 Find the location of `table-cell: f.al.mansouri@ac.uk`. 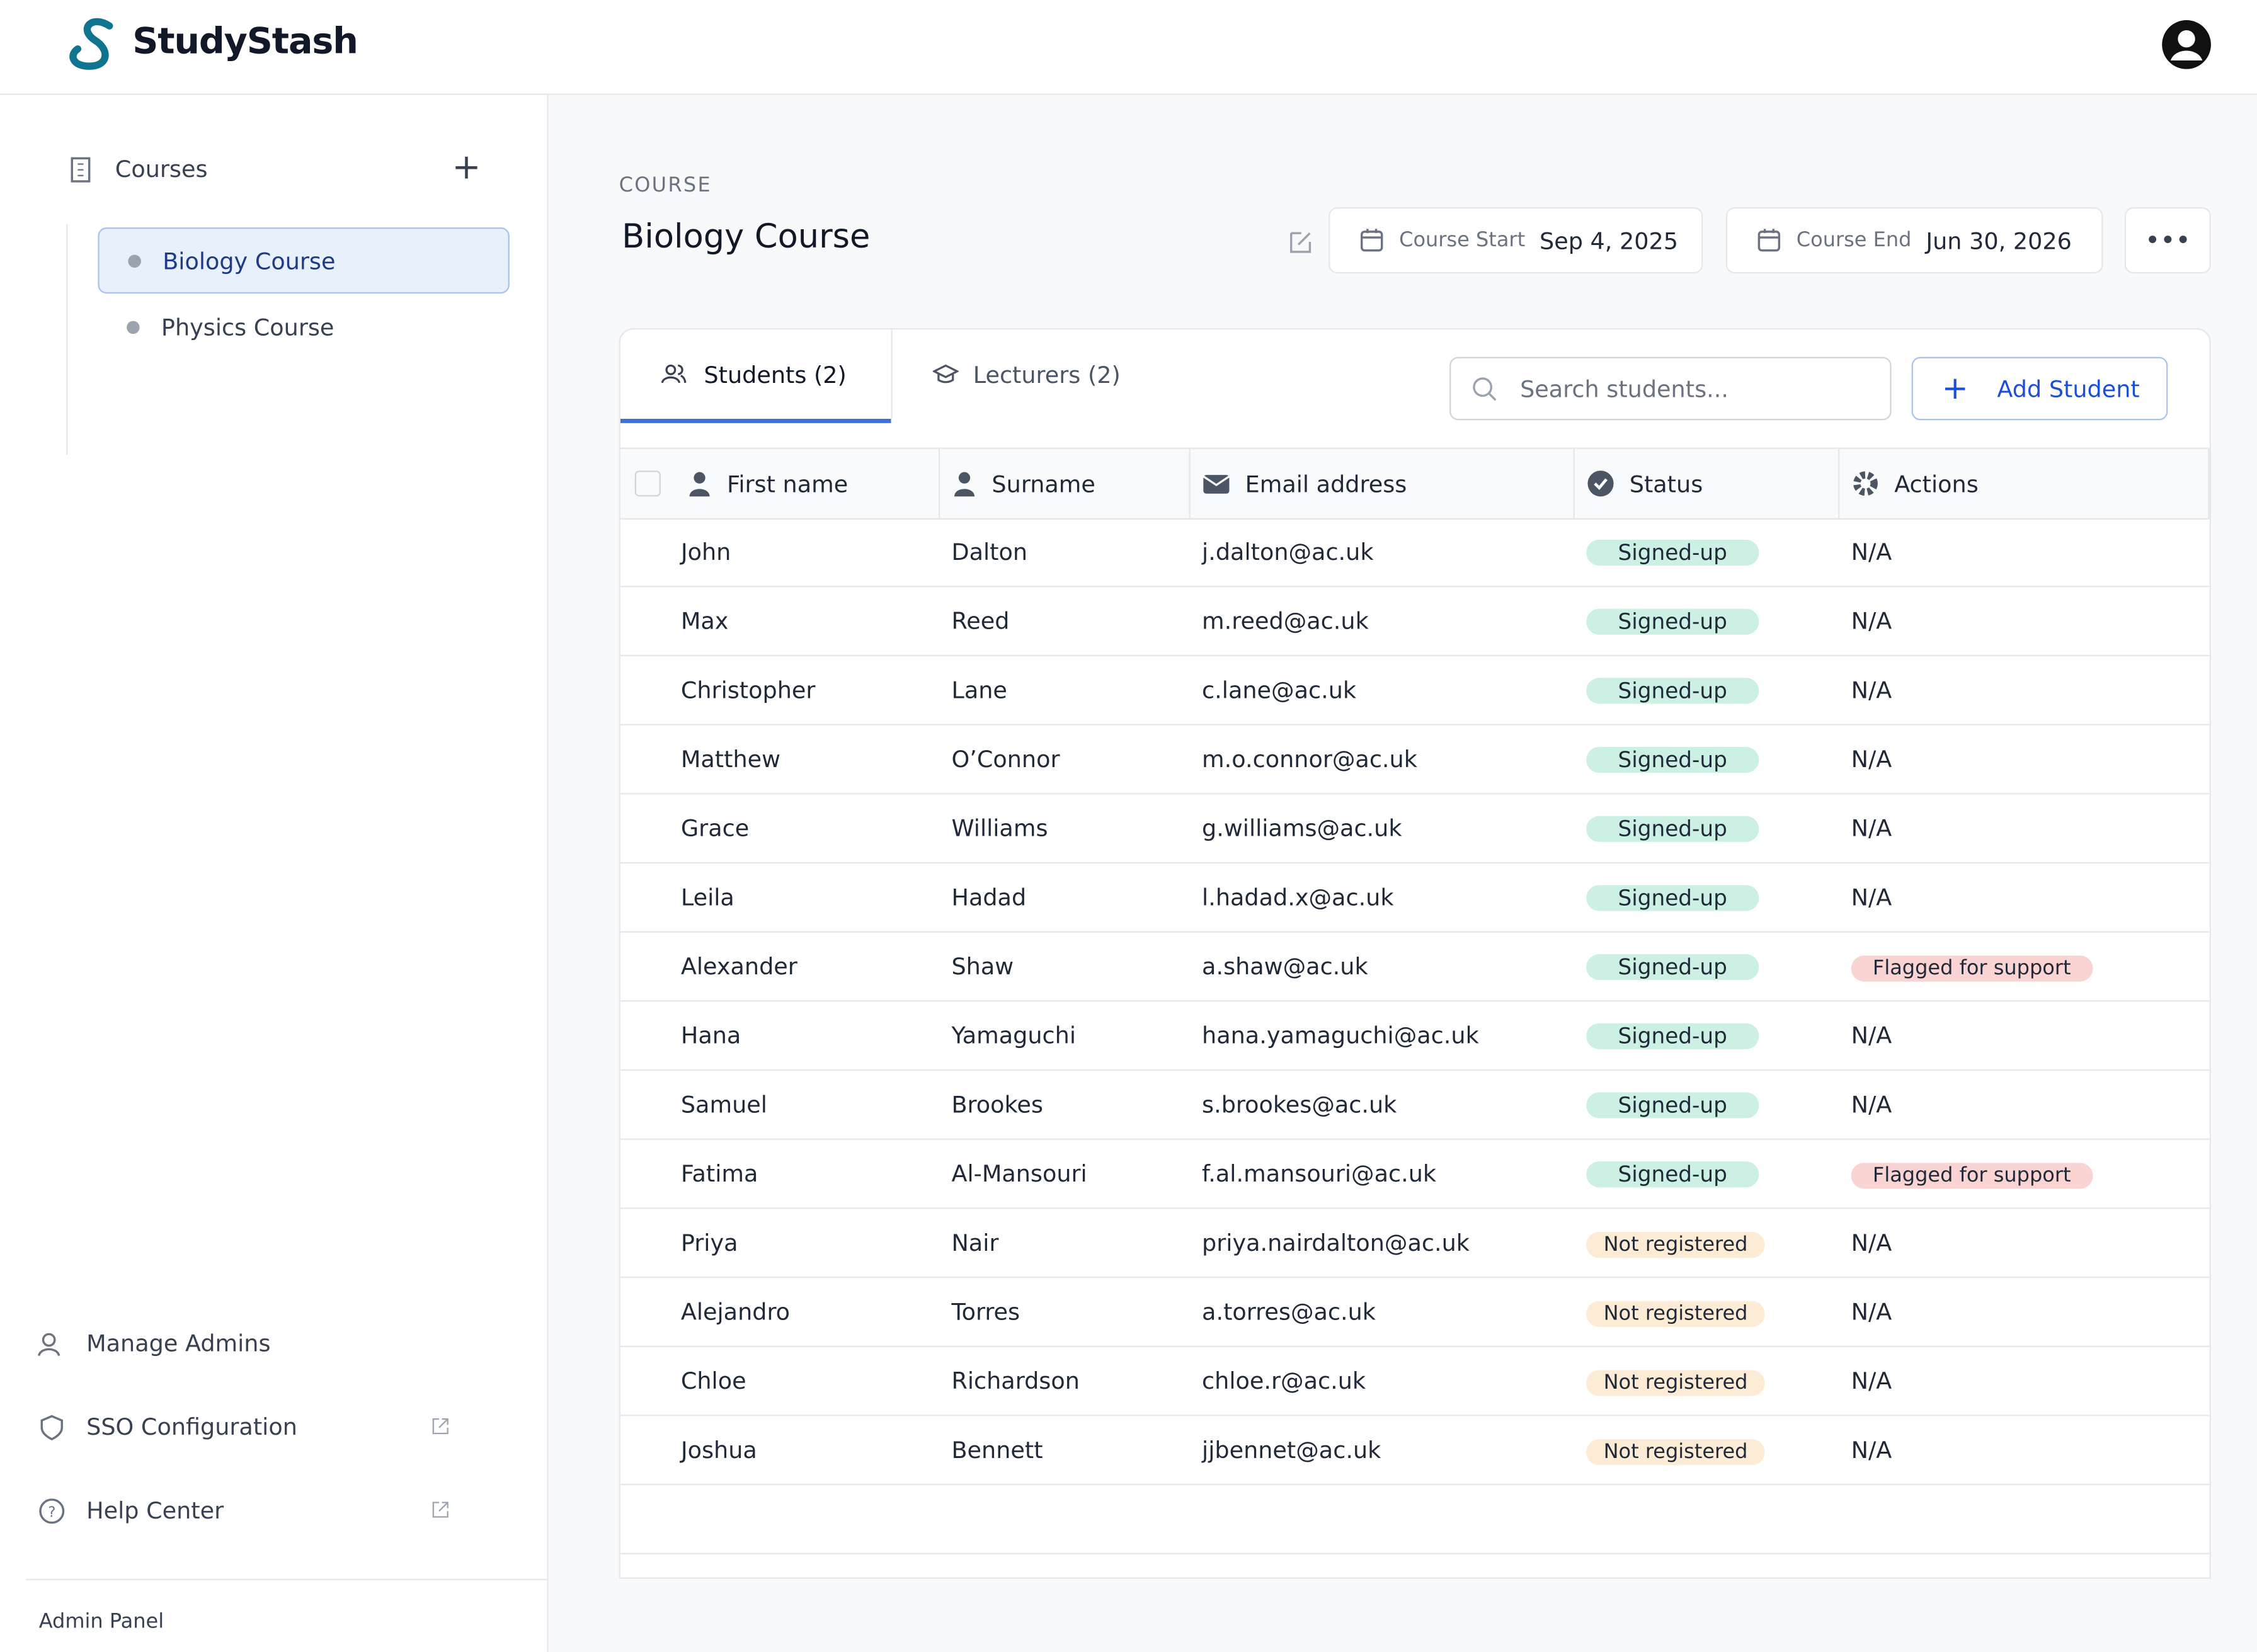

table-cell: f.al.mansouri@ac.uk is located at coordinates (1383, 1173).